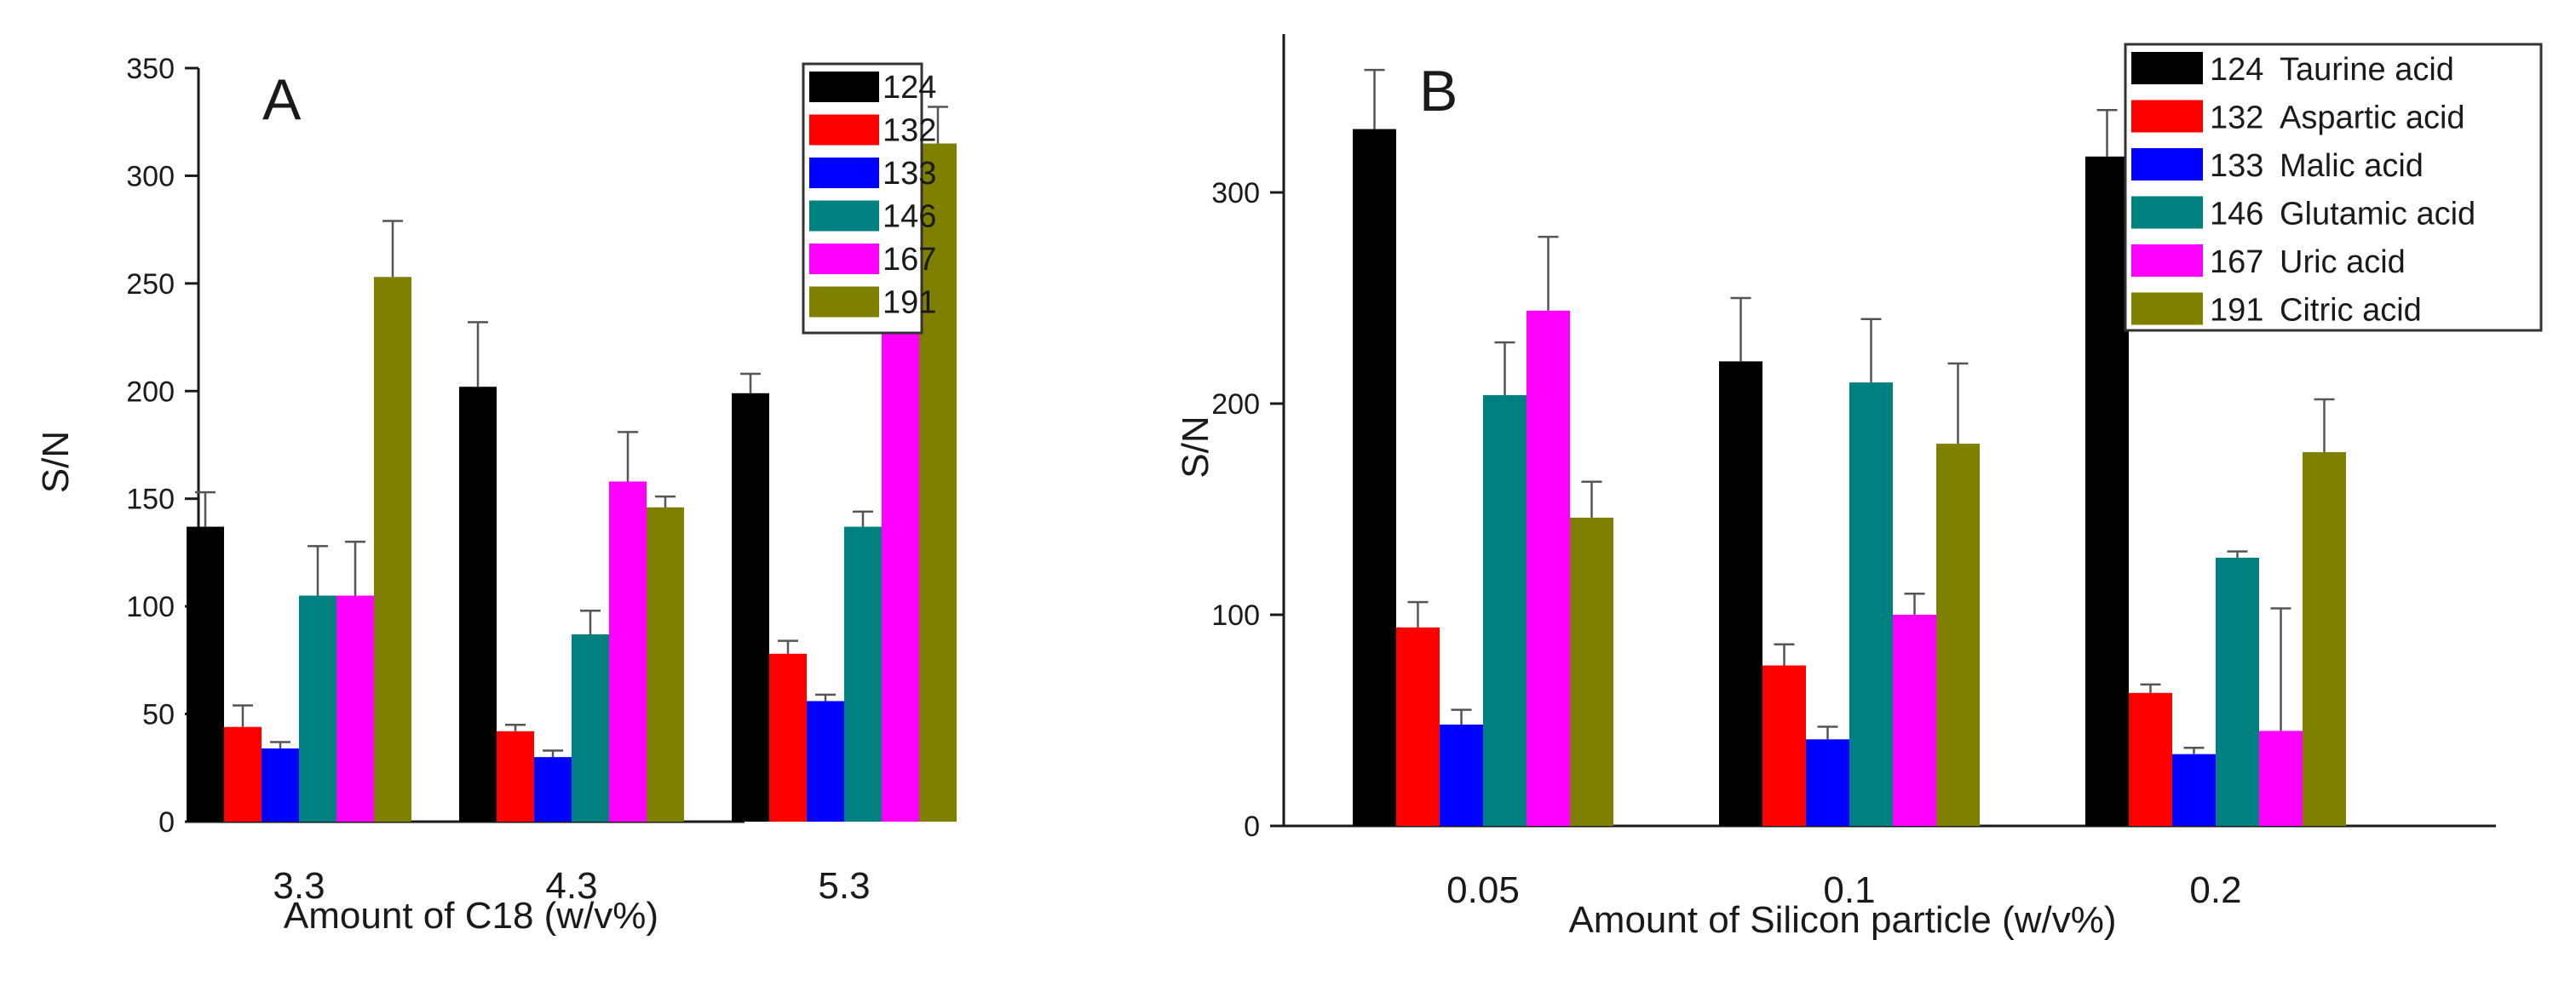 This screenshot has height=986, width=2576. What do you see at coordinates (151, 500) in the screenshot?
I see `y-tick-label: 150` at bounding box center [151, 500].